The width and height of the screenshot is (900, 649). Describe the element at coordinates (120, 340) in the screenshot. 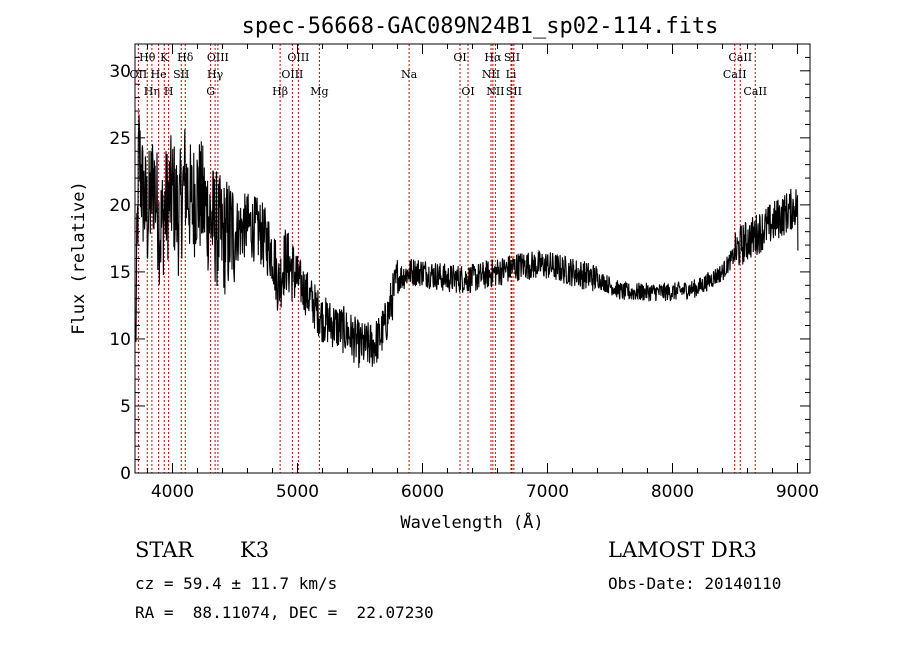

I see `y-tick-label: 10` at that location.